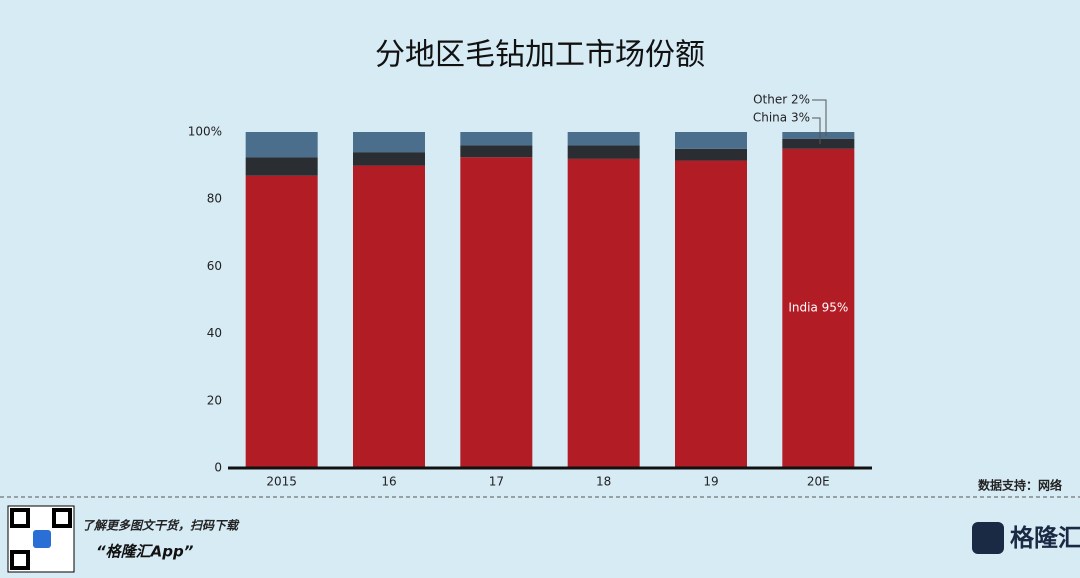 This screenshot has height=578, width=1080. What do you see at coordinates (781, 118) in the screenshot?
I see `annotation: China 3%` at bounding box center [781, 118].